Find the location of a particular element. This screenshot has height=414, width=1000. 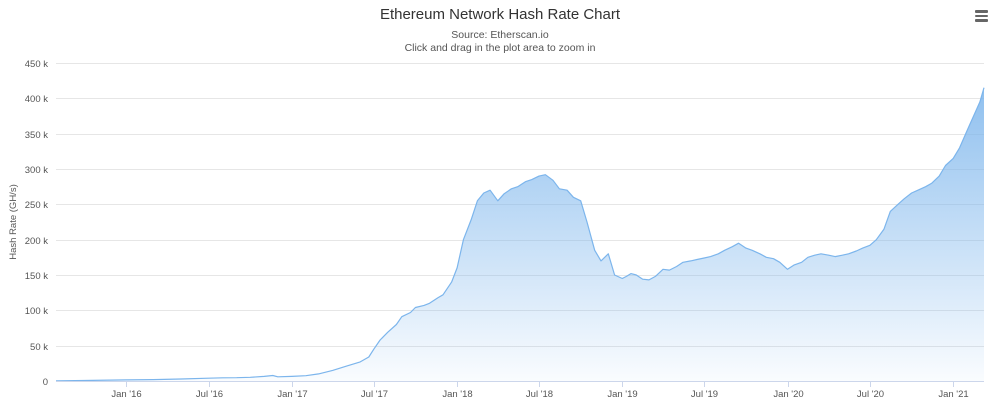

x-tick-label: Jul '17 is located at coordinates (374, 394).